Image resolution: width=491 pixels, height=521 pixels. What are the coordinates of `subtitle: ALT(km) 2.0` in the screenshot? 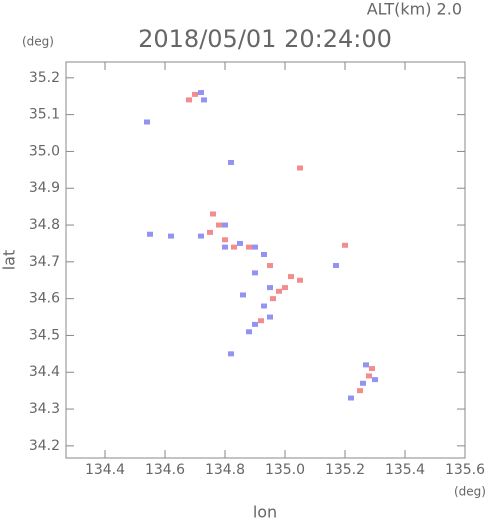 It's located at (414, 9).